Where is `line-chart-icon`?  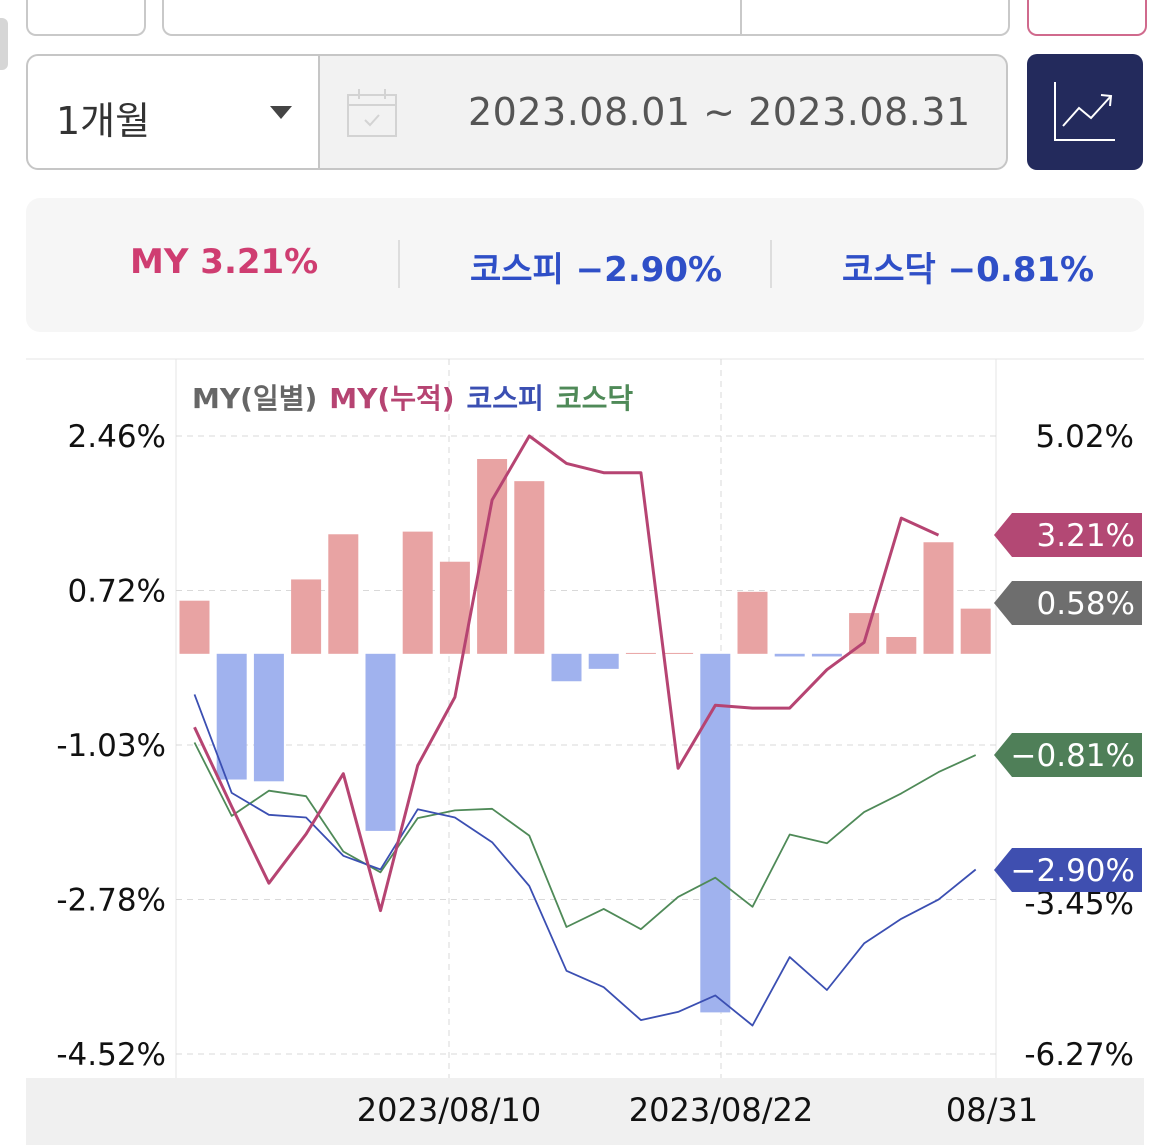 line-chart-icon is located at coordinates (1084, 111).